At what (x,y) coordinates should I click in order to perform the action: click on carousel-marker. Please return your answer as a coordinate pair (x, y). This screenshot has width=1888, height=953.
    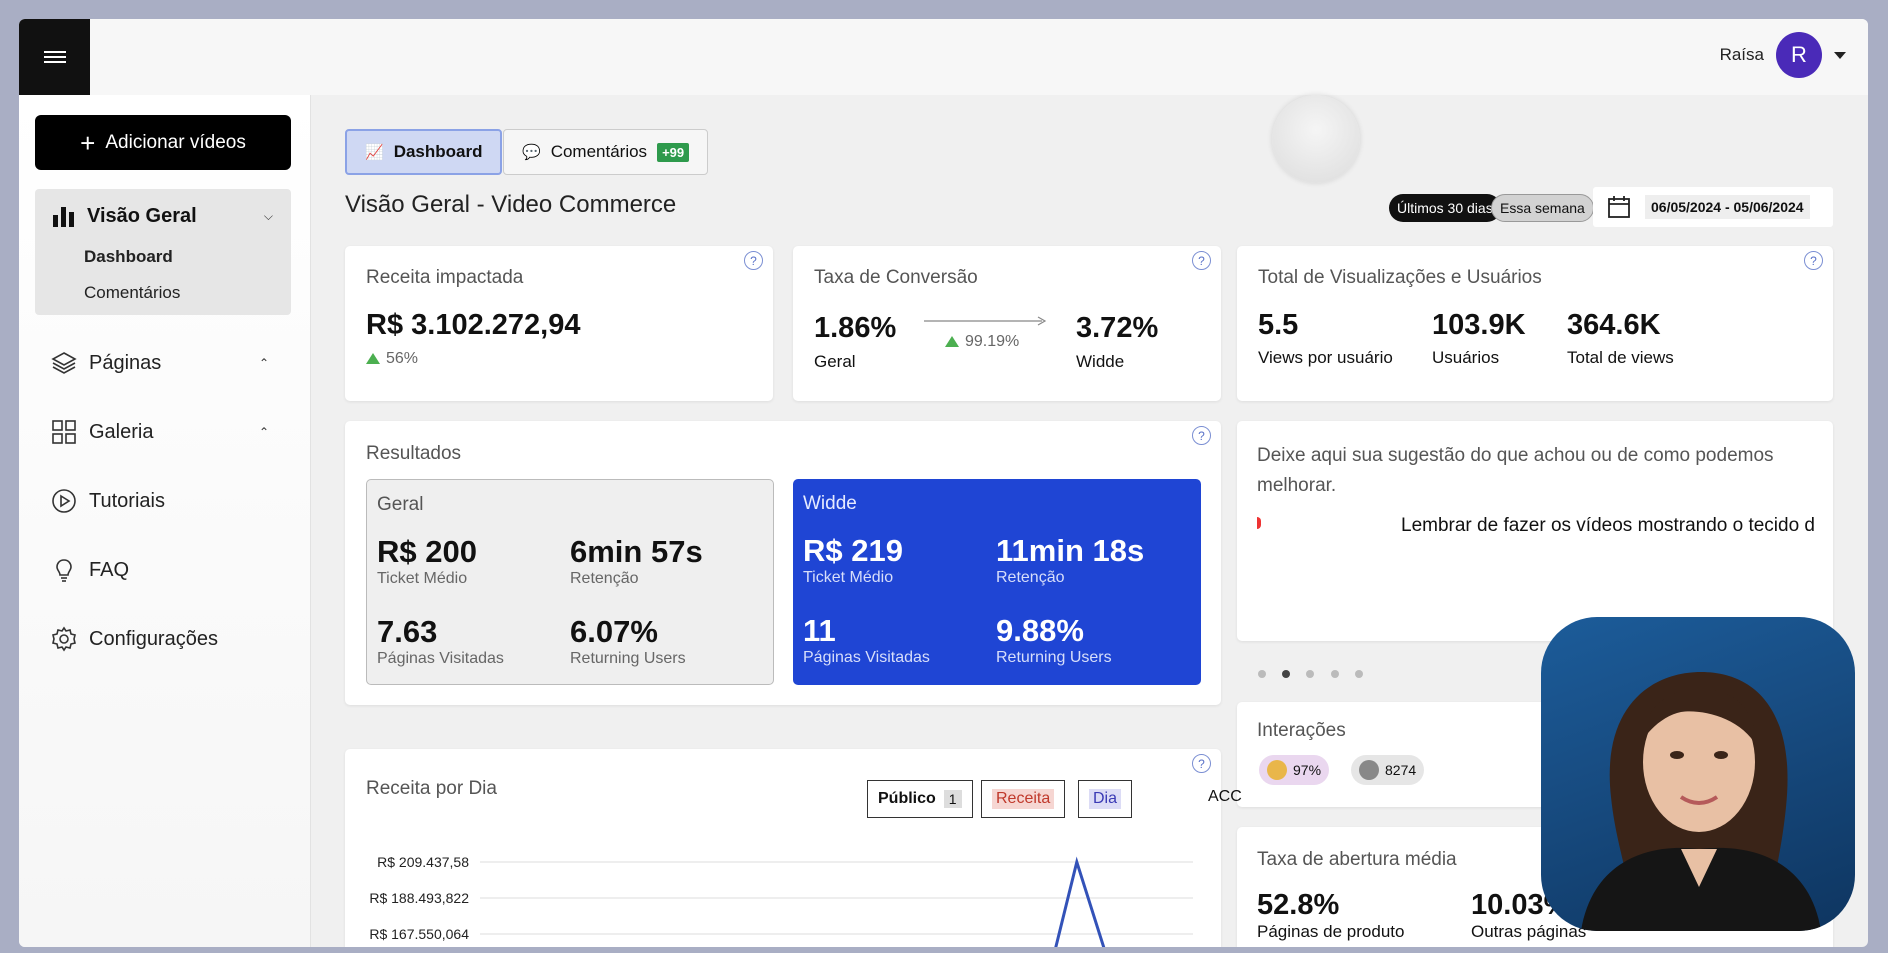
    Looking at the image, I should click on (1259, 523).